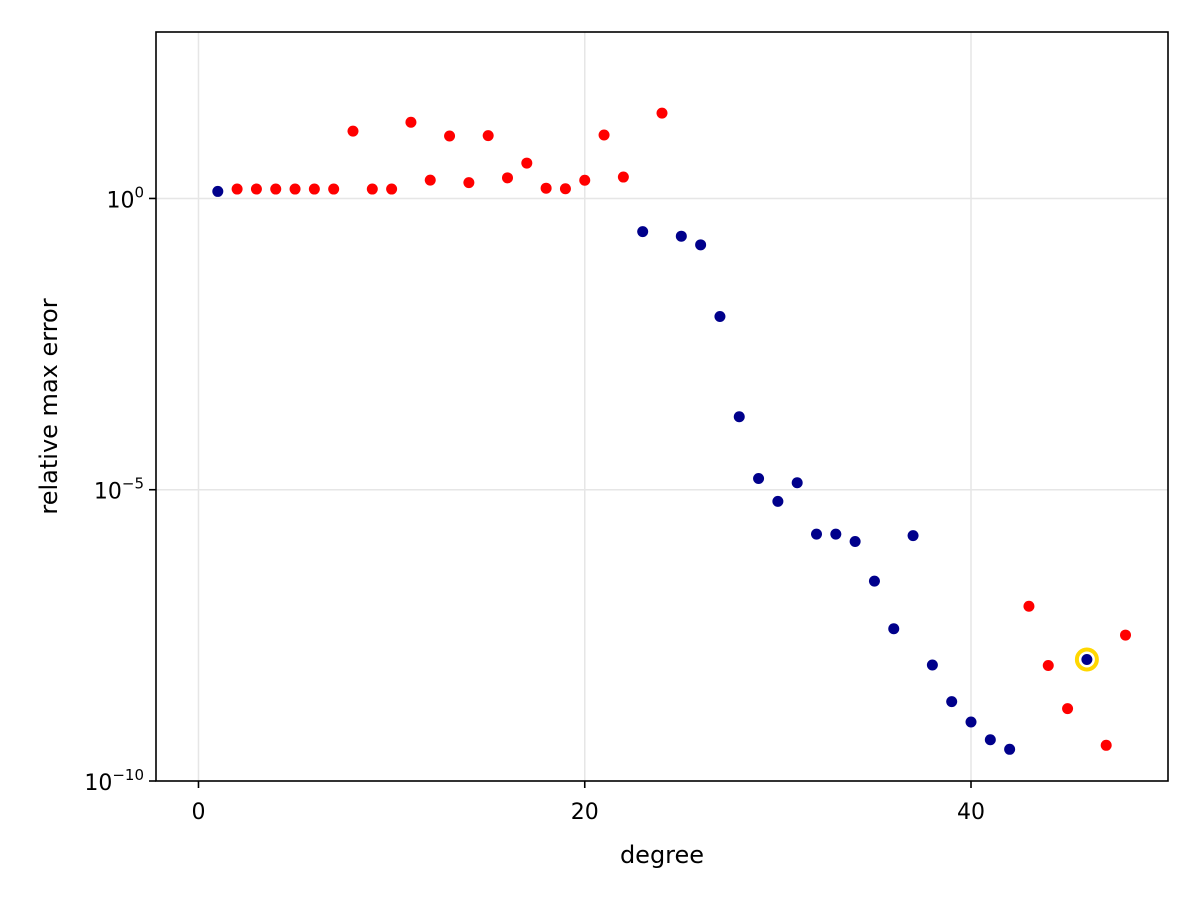 The image size is (1200, 900). I want to click on highlight-ring, so click(1086, 659).